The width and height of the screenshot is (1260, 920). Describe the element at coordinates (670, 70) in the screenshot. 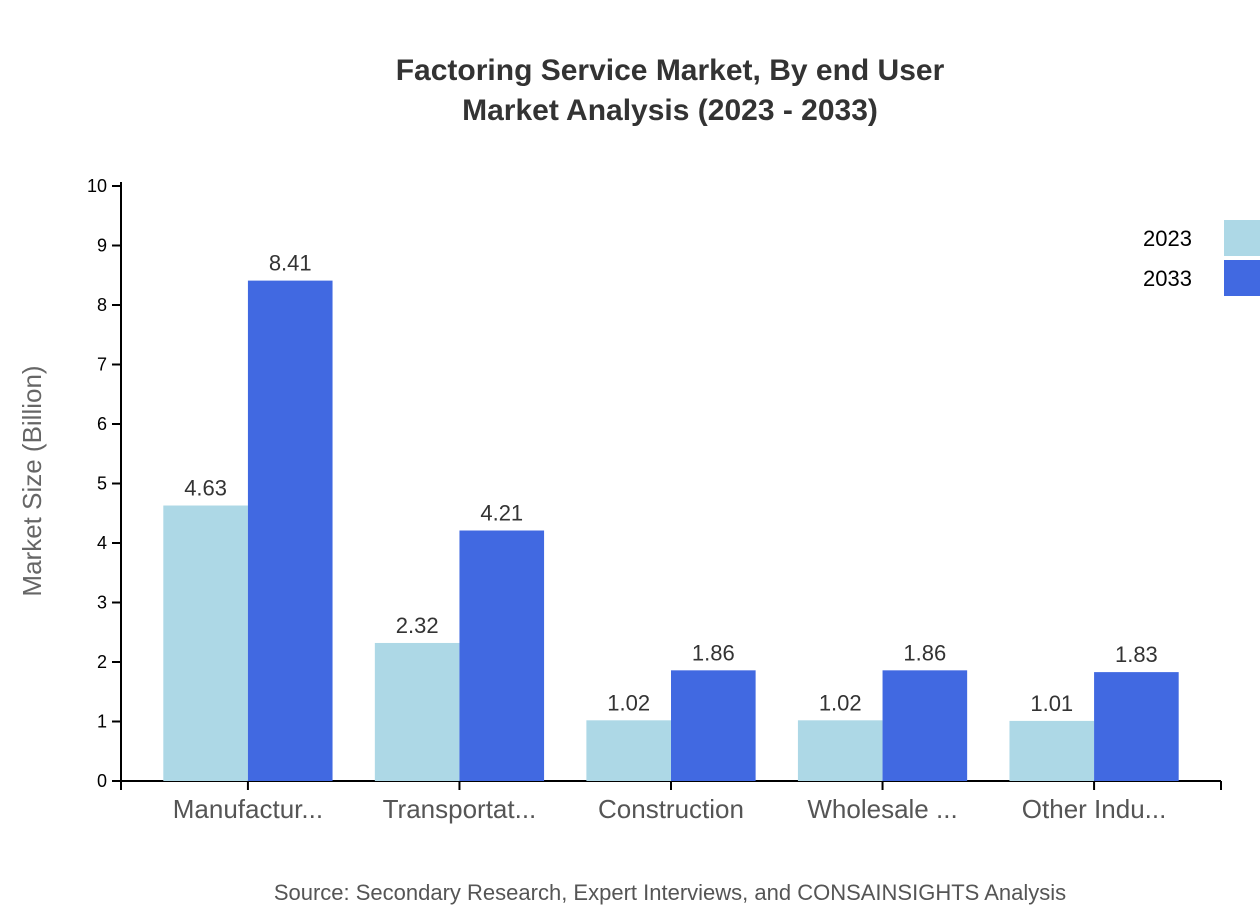

I see `chart-title-line-1: Factoring Service Market, By end User` at that location.